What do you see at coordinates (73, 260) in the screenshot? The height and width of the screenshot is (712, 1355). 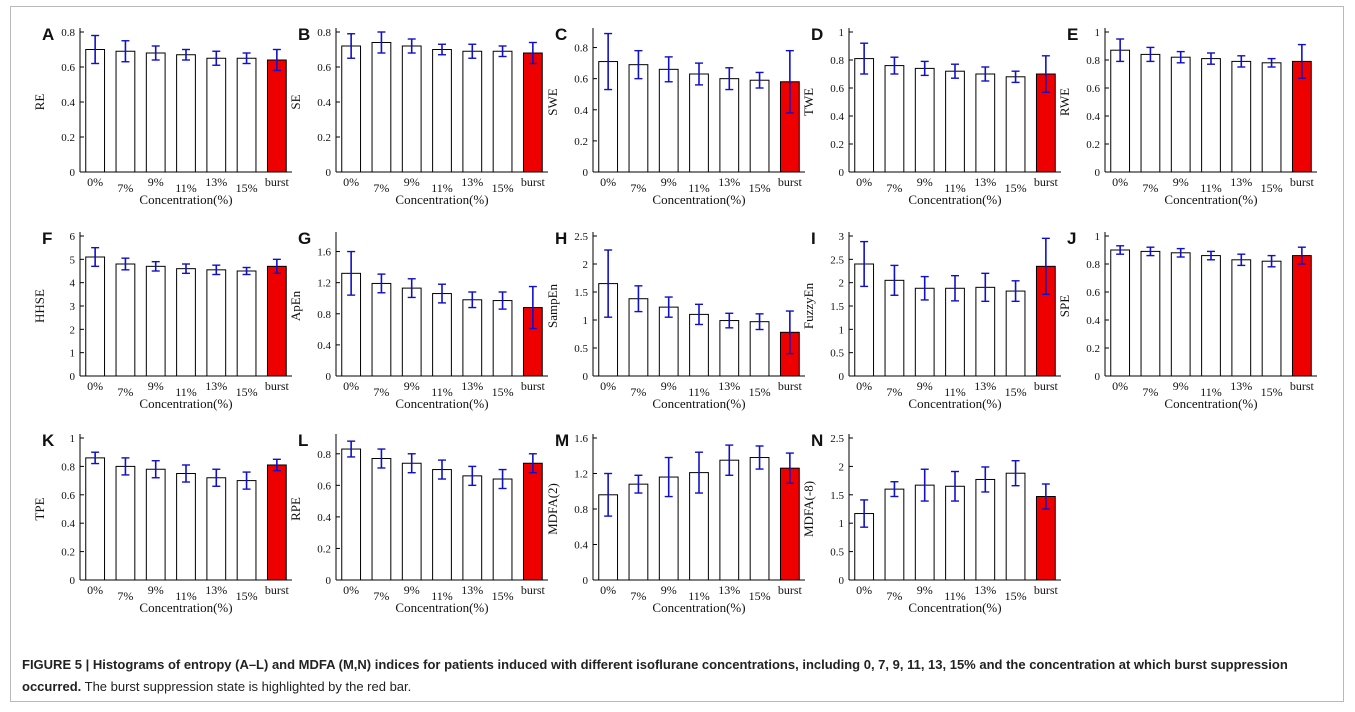 I see `y-tick-label: 5` at bounding box center [73, 260].